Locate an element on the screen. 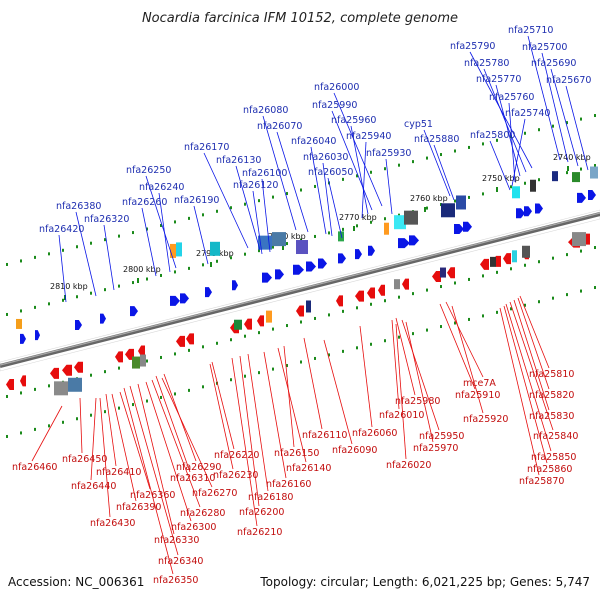 This screenshot has width=600, height=600. gene-label-nfa26030: nfa26030 is located at coordinates (325, 157).